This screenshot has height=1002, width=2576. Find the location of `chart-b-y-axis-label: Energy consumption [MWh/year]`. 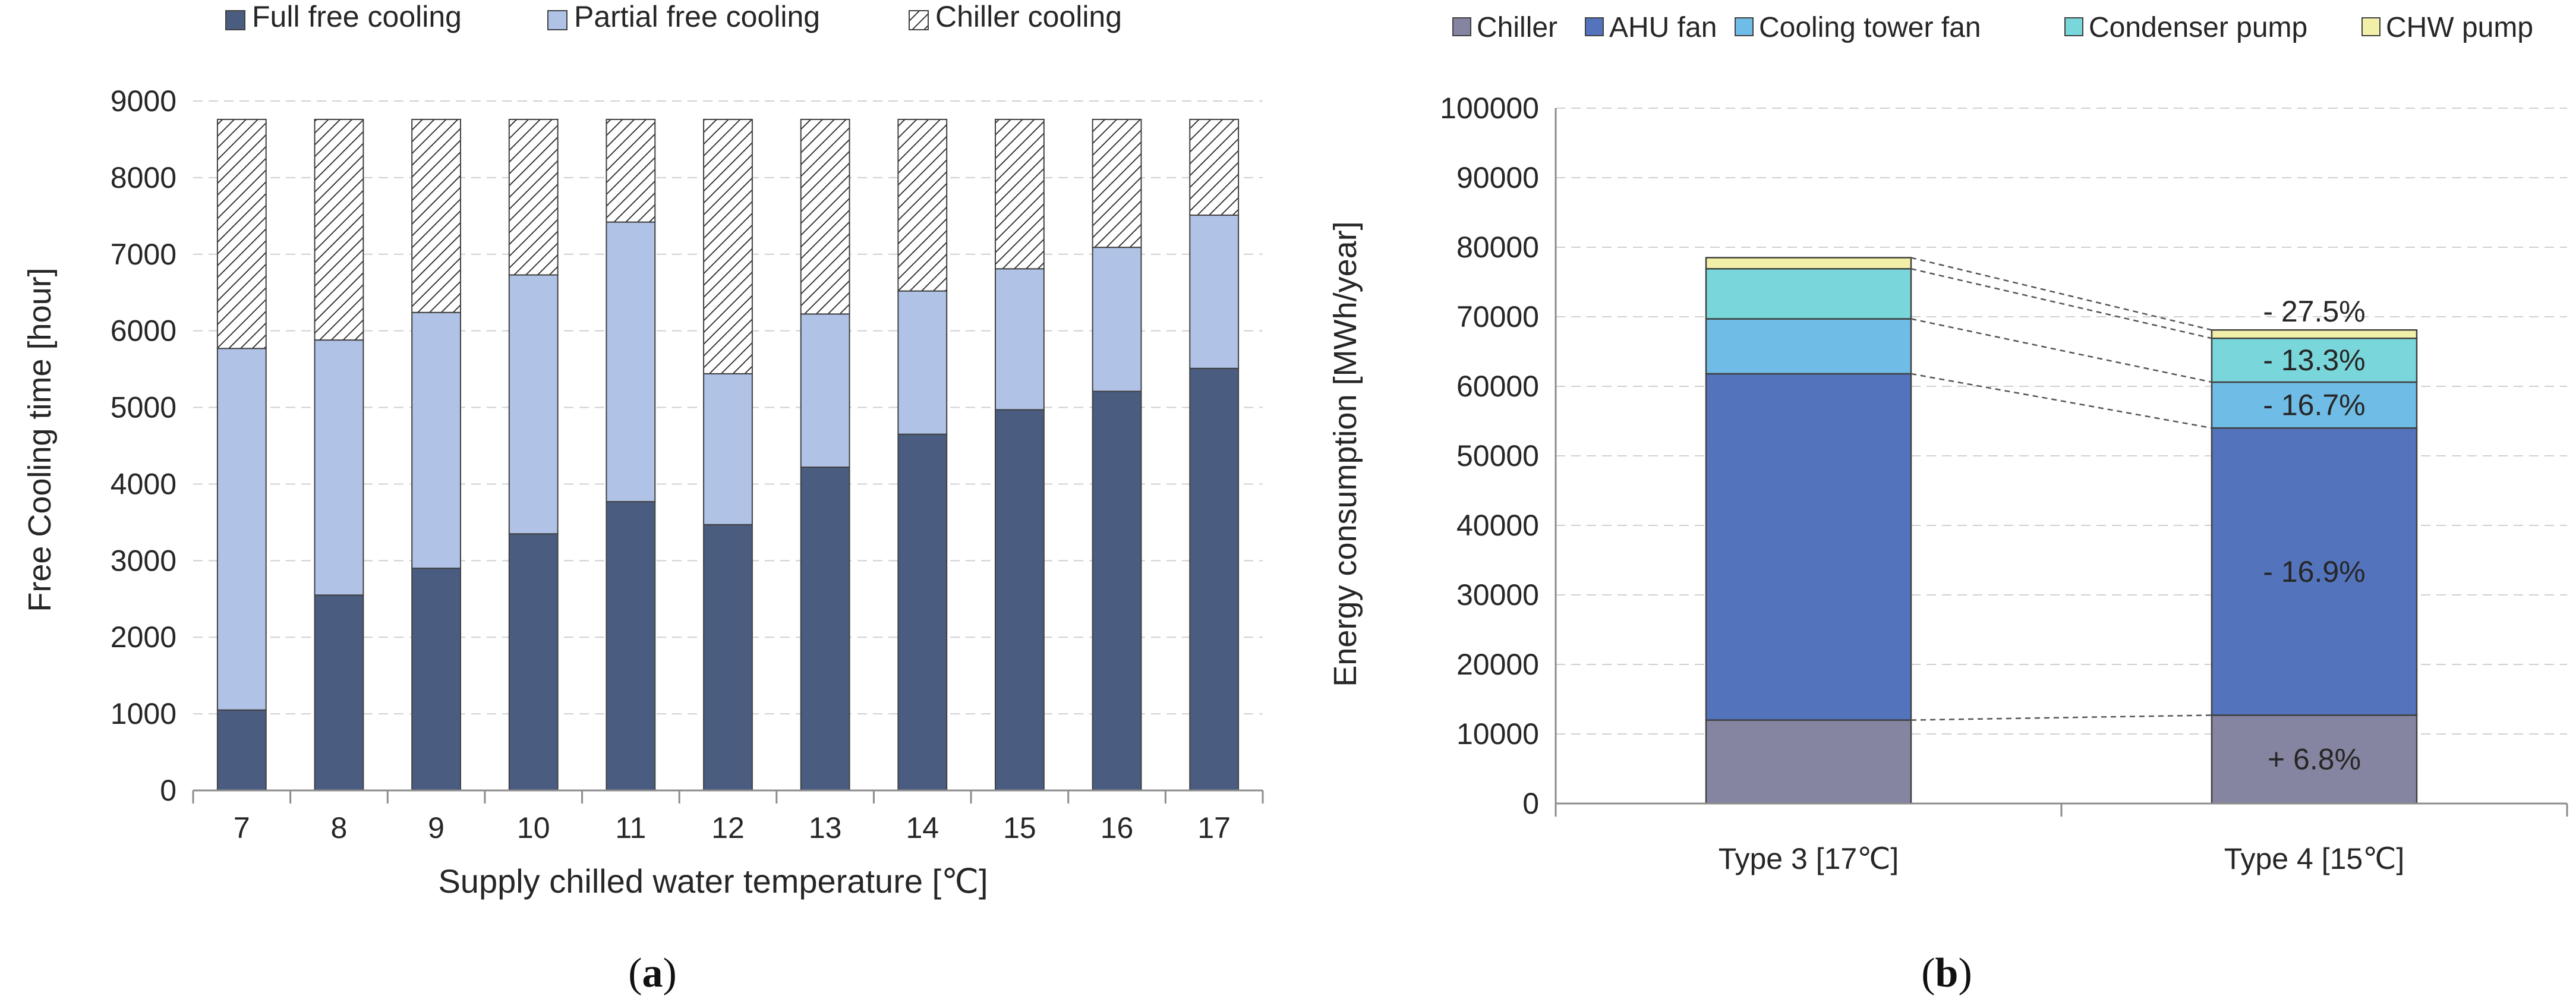

chart-b-y-axis-label: Energy consumption [MWh/year] is located at coordinates (1346, 453).